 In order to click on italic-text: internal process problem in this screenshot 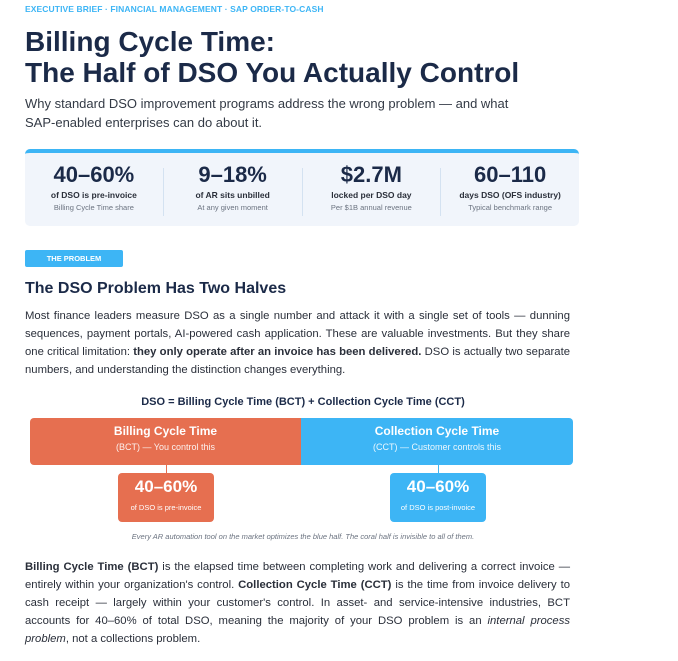, I will do `click(298, 630)`.